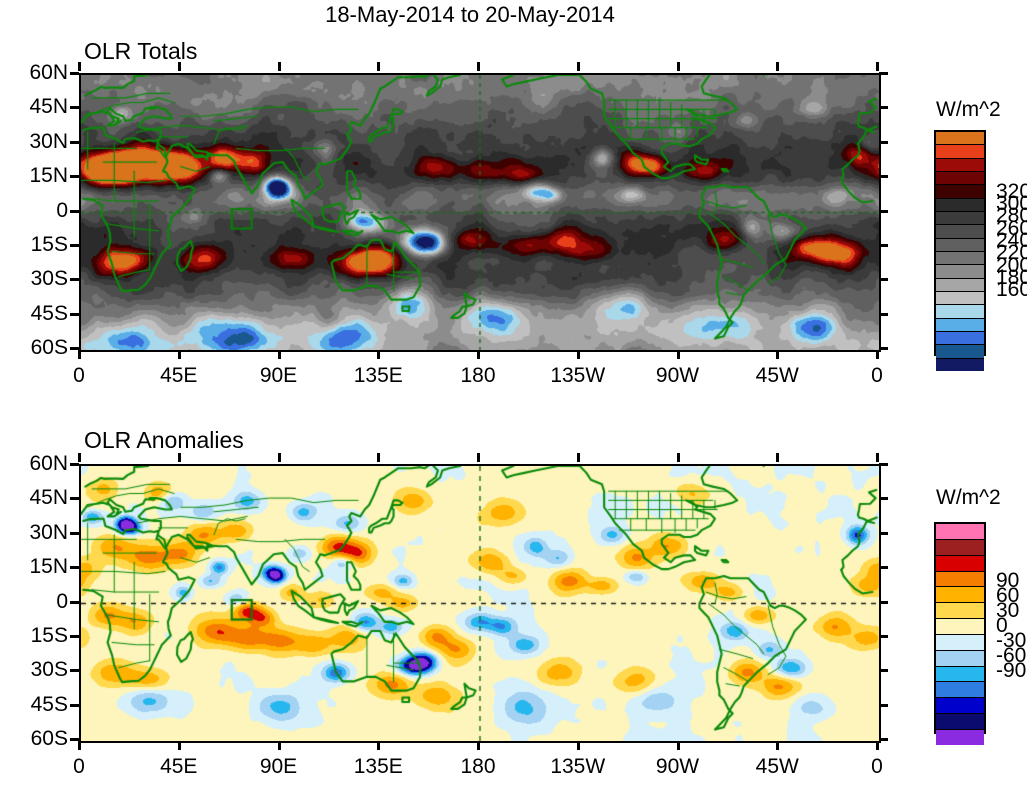  Describe the element at coordinates (1011, 203) in the screenshot. I see `colorbar-label-olr-totals-1: 300` at that location.